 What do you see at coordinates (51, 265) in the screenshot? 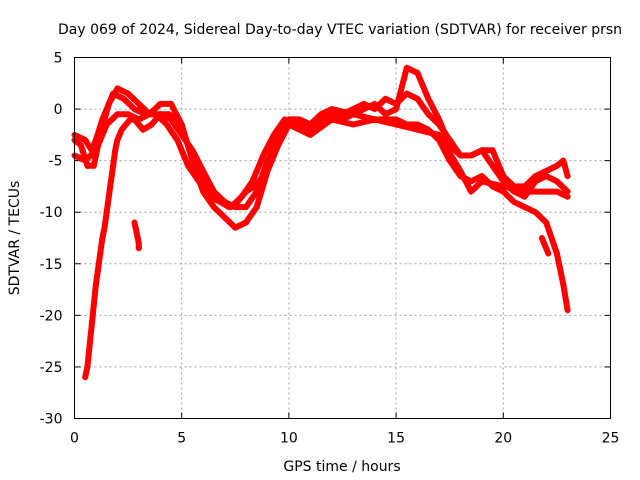
I see `y-tick-label: -15` at bounding box center [51, 265].